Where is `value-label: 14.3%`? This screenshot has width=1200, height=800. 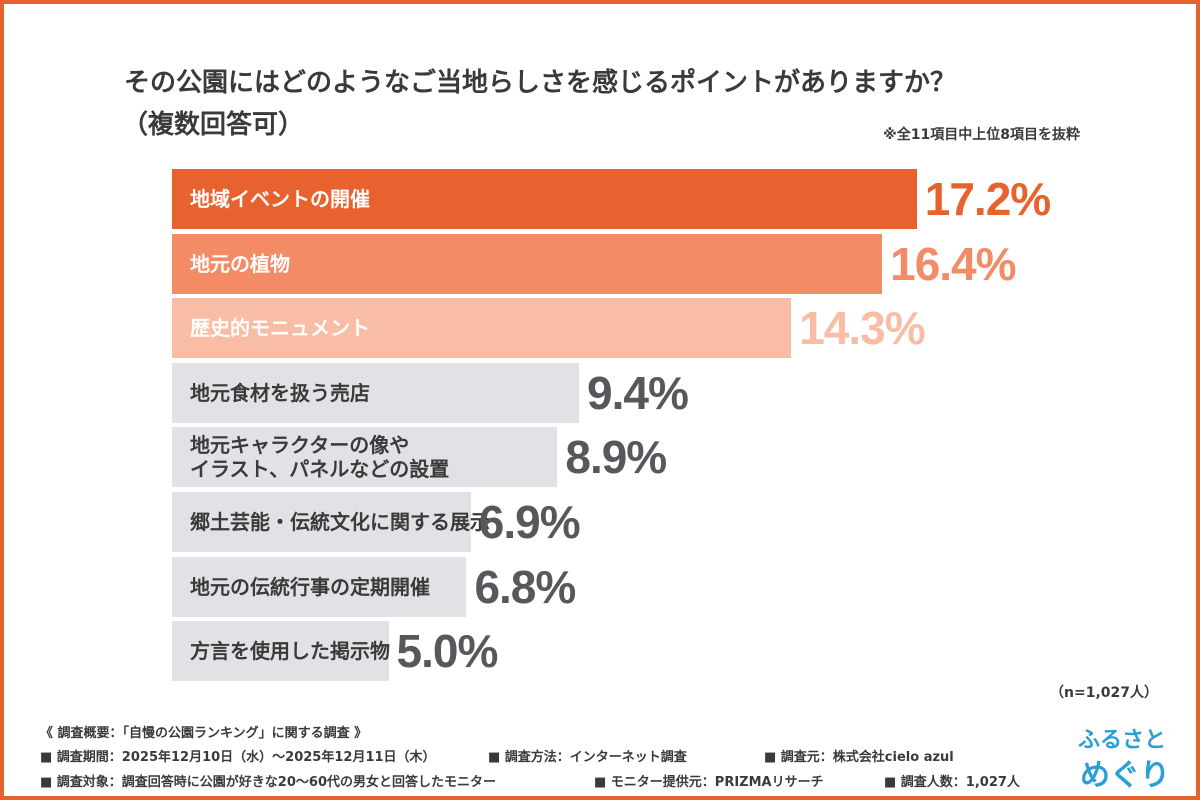 value-label: 14.3% is located at coordinates (862, 328).